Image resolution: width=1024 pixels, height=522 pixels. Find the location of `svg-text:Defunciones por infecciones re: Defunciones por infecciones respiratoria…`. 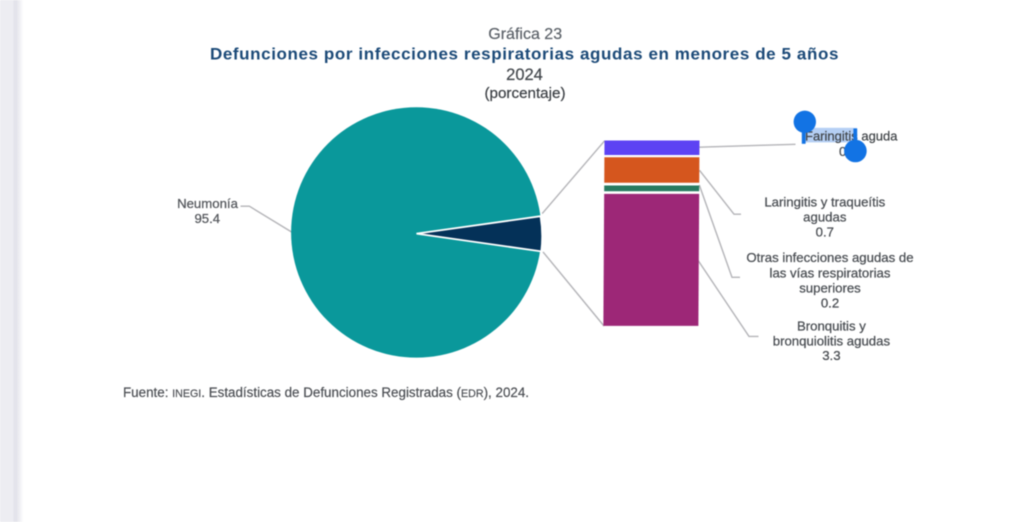

svg-text:Defunciones por infecciones re: Defunciones por infecciones respiratoria… is located at coordinates (524, 54).